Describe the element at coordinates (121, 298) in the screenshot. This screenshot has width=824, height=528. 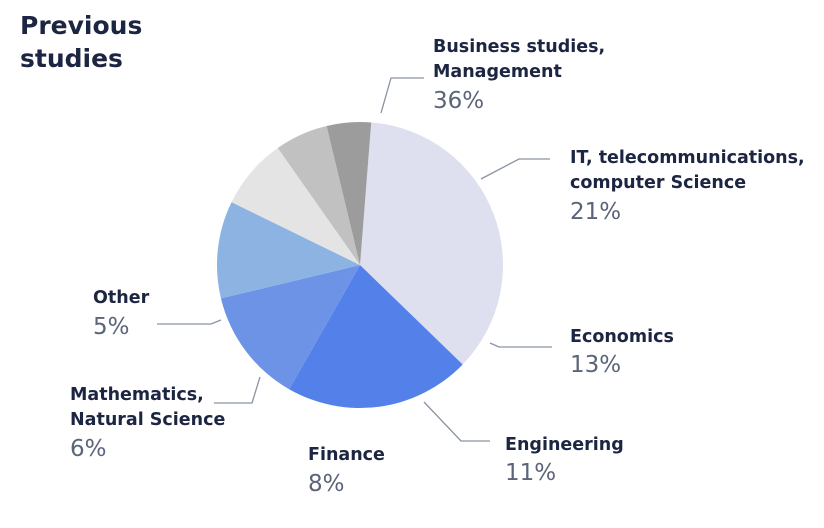
I see `slice-label-other: Other` at that location.